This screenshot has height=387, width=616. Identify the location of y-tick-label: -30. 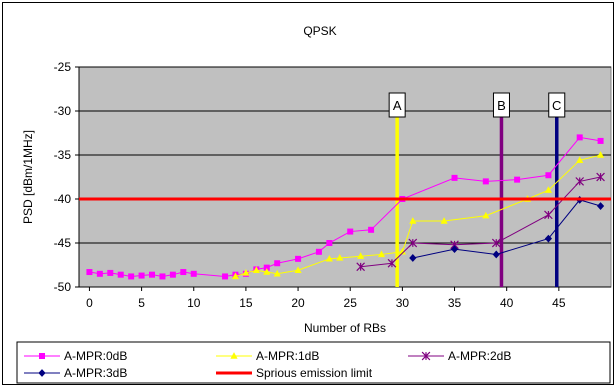
(63, 111).